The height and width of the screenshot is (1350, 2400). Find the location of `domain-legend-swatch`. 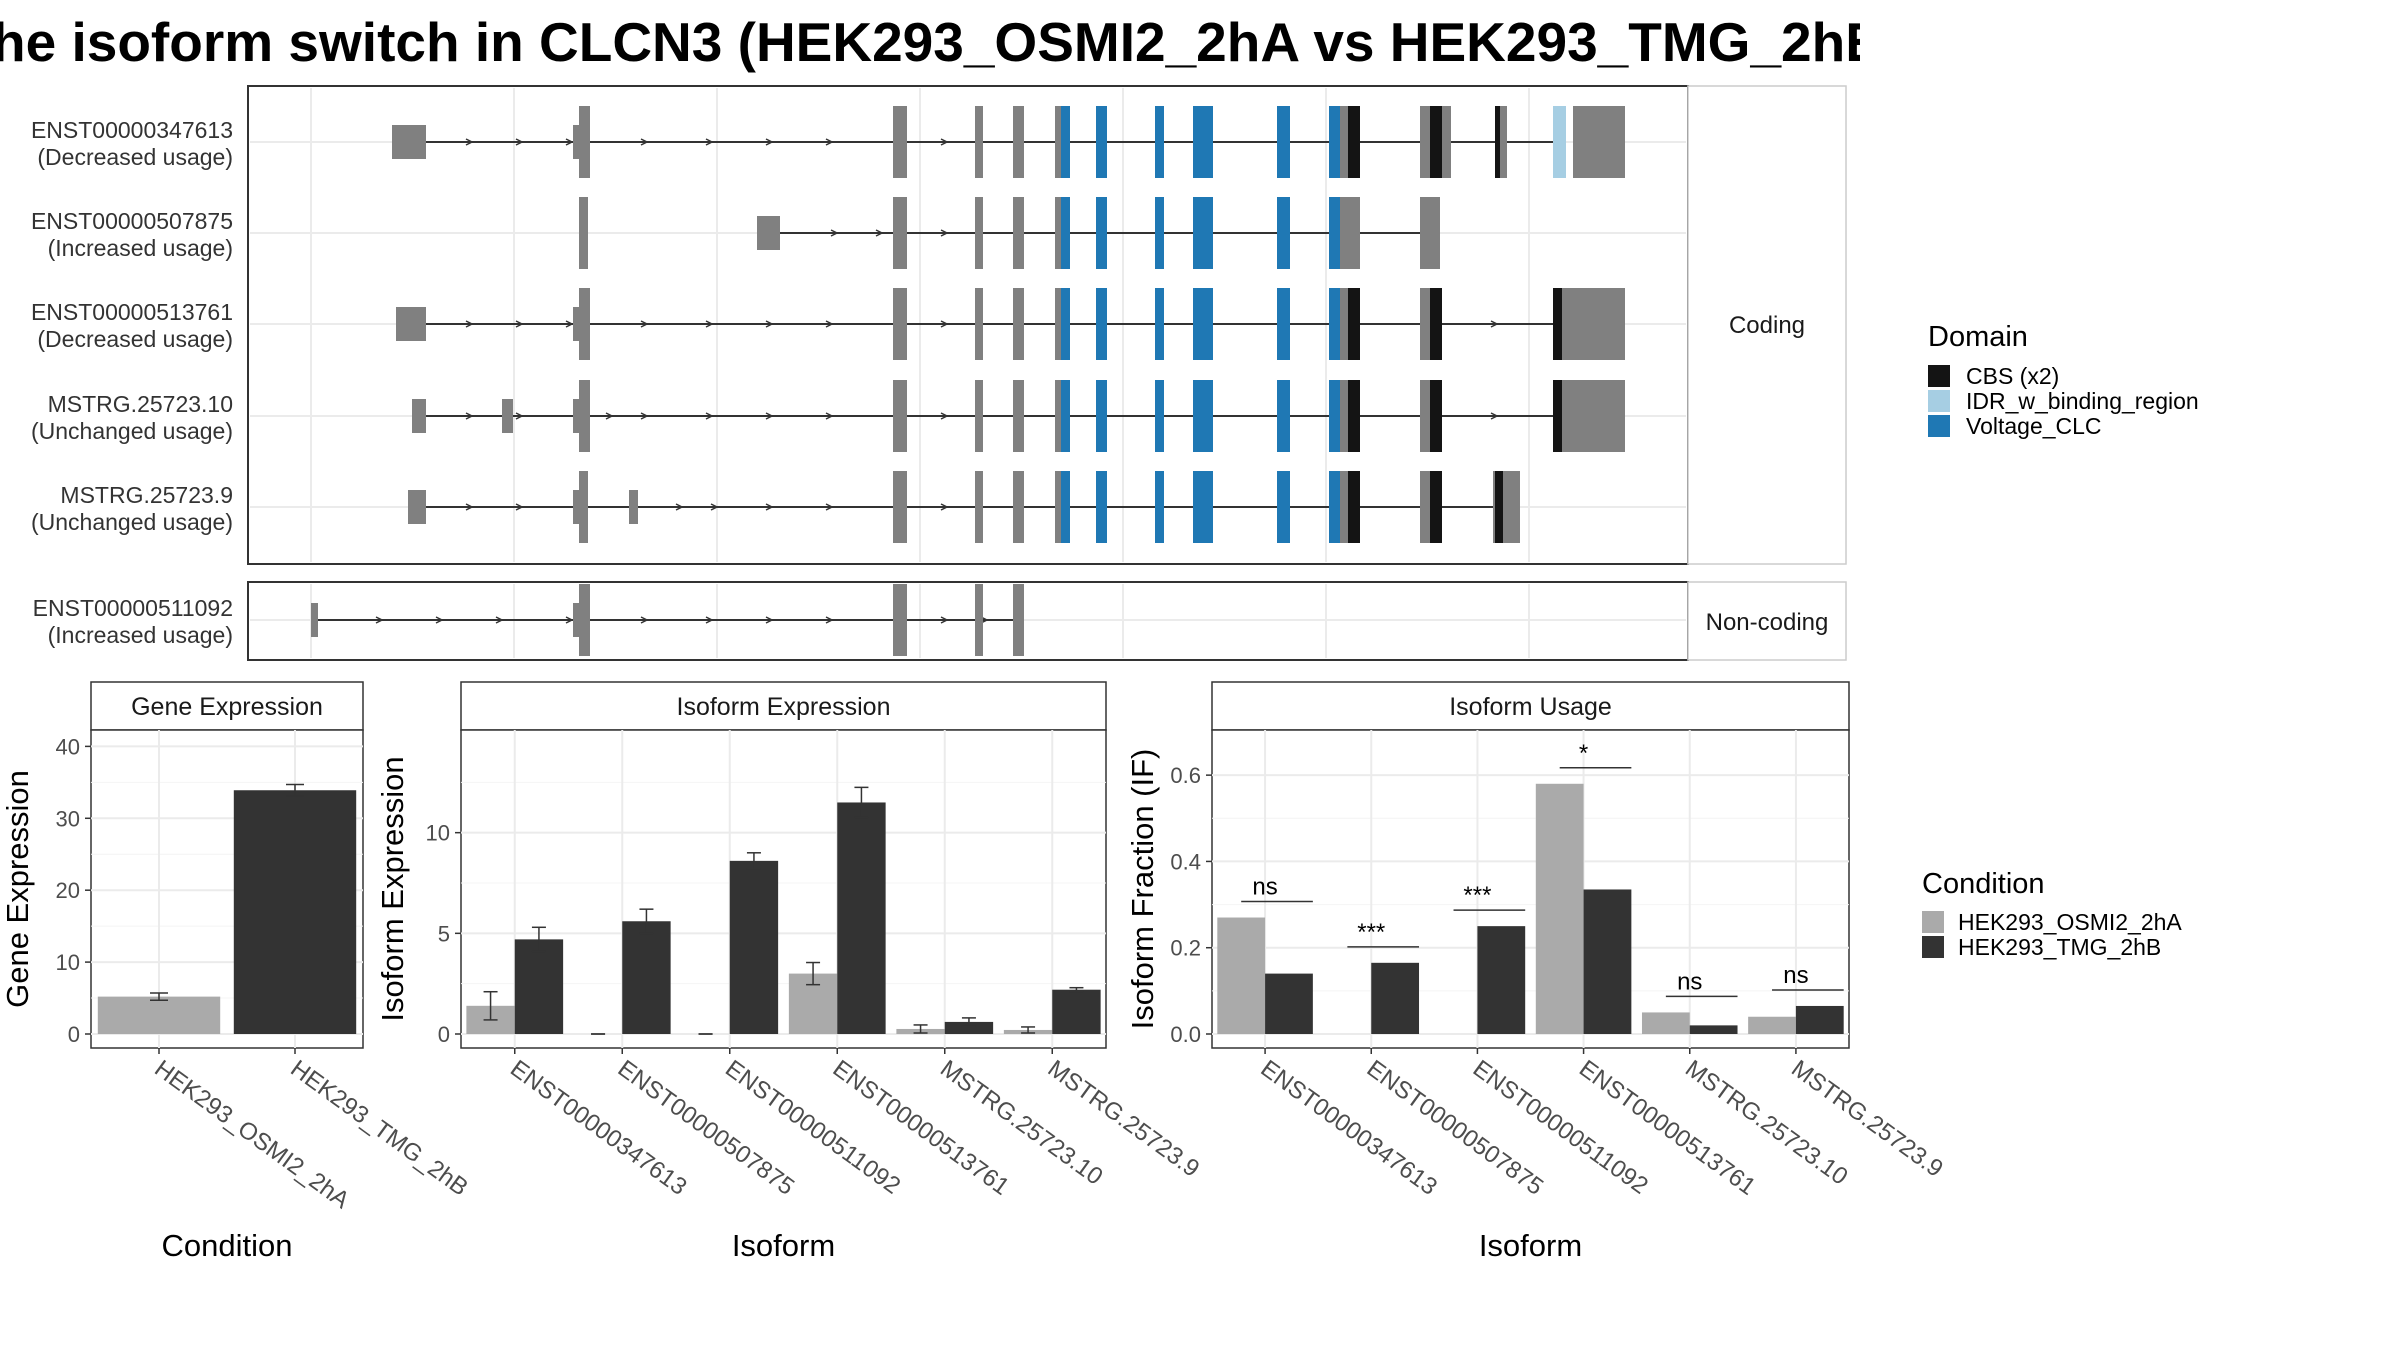

domain-legend-swatch is located at coordinates (1939, 376).